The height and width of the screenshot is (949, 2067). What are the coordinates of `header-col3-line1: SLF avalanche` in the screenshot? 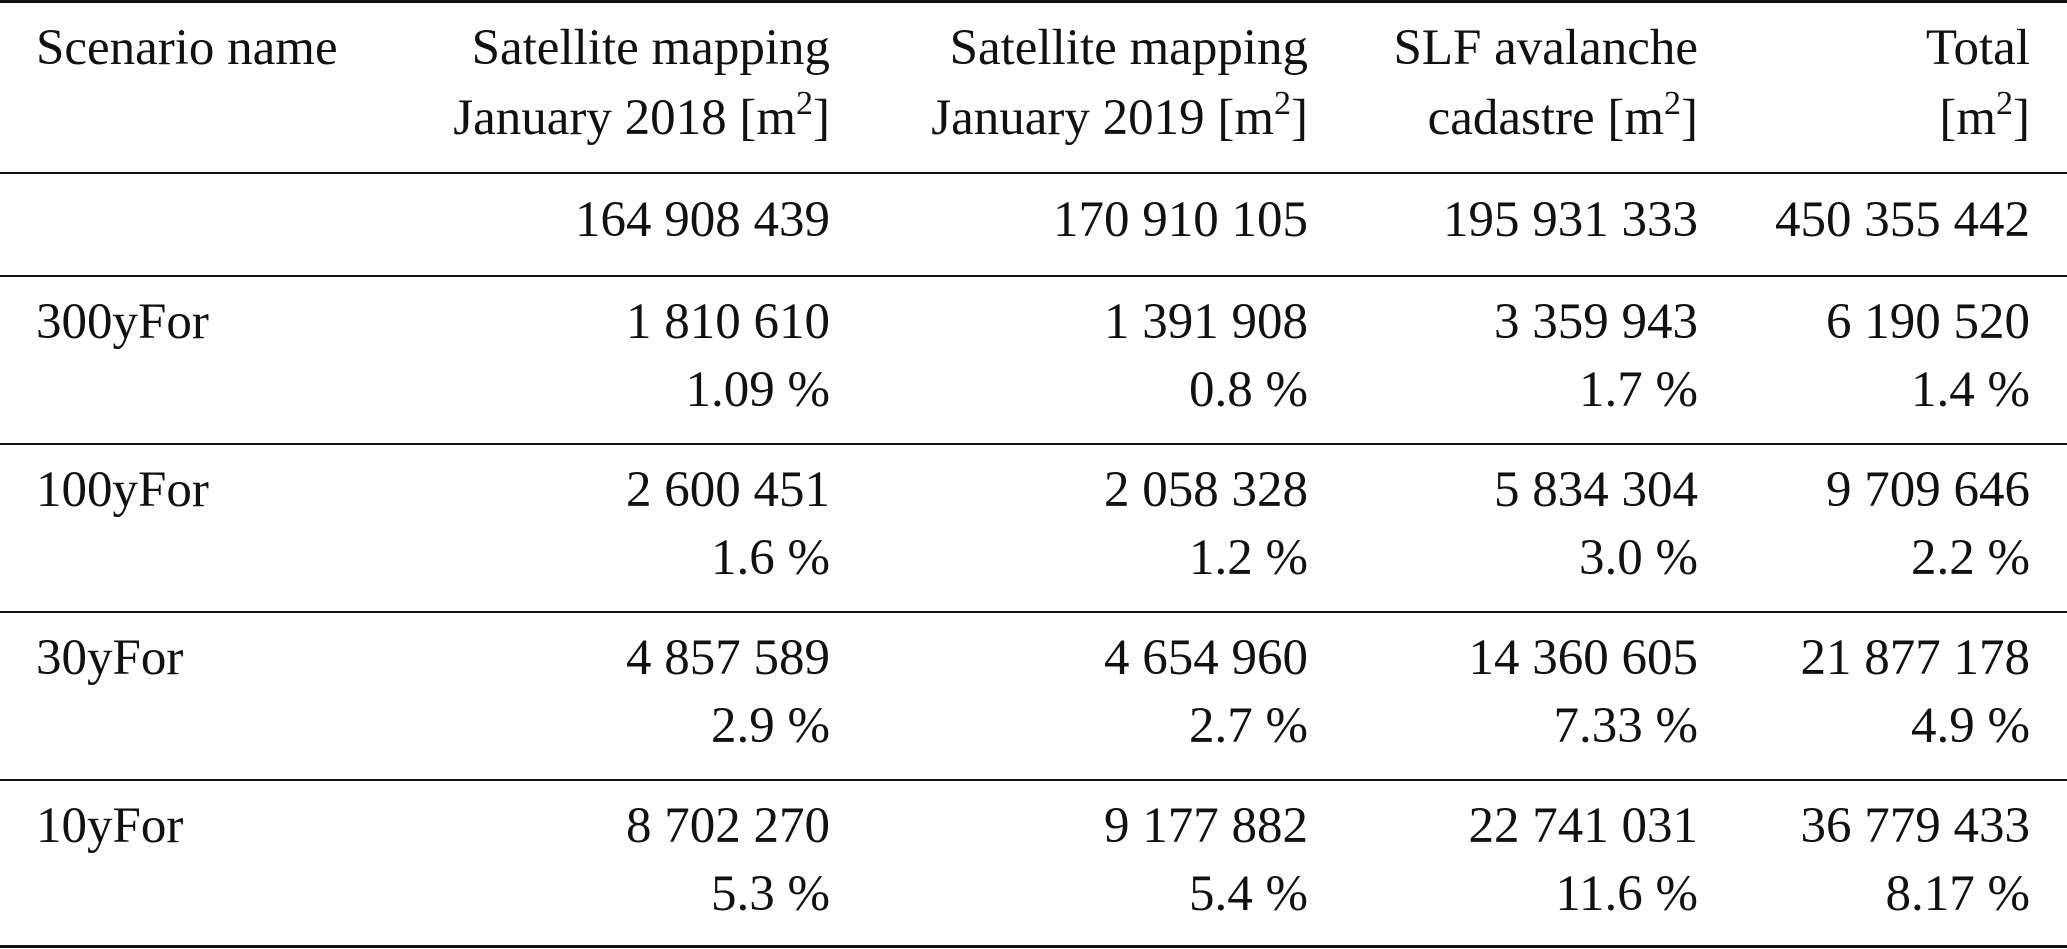 It's located at (1545, 48).